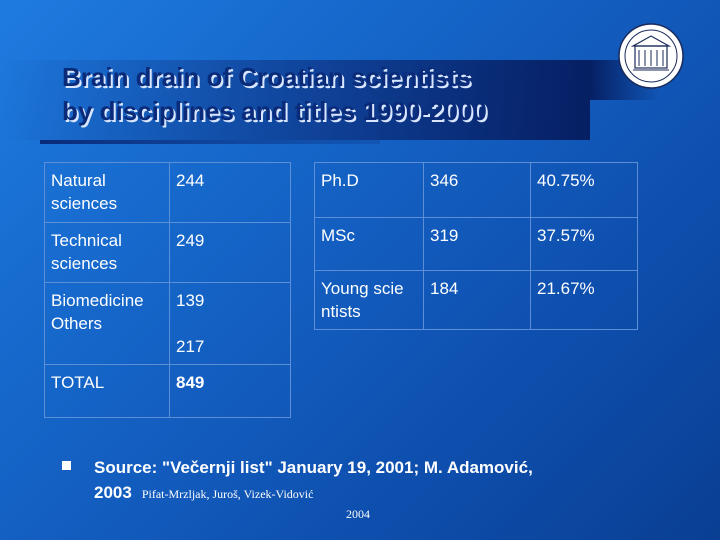  I want to click on table-row: Natural sciences 244, so click(167, 192).